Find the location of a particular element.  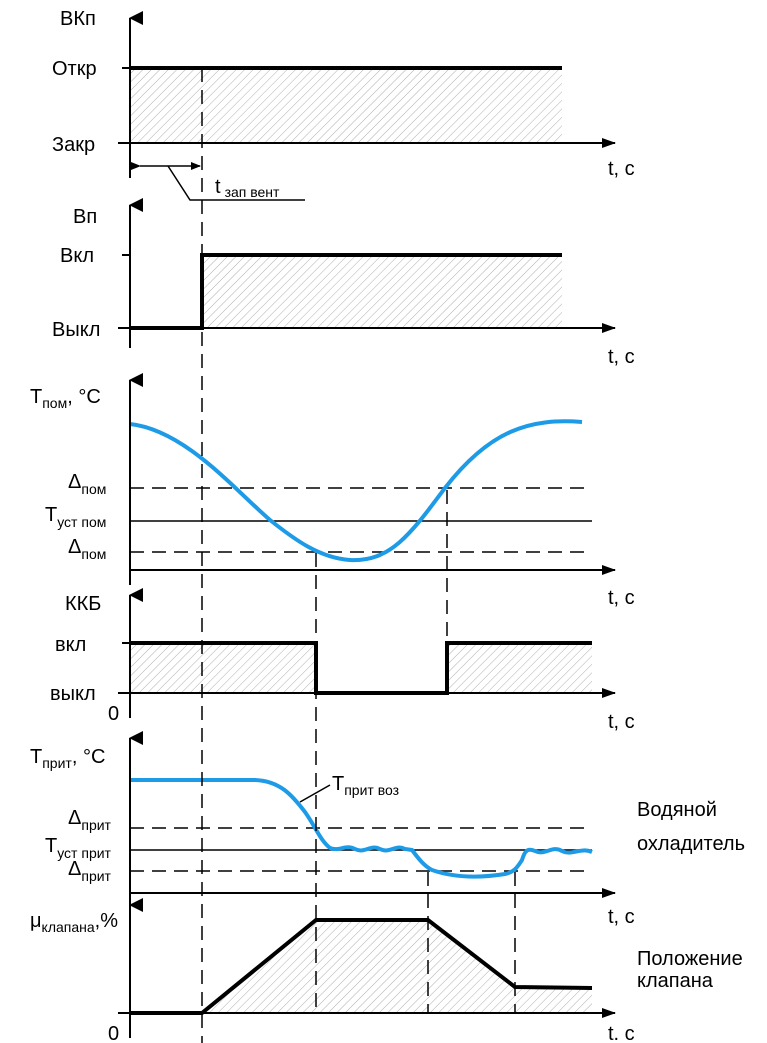

valve-position-time-label: t. с is located at coordinates (621, 1033).